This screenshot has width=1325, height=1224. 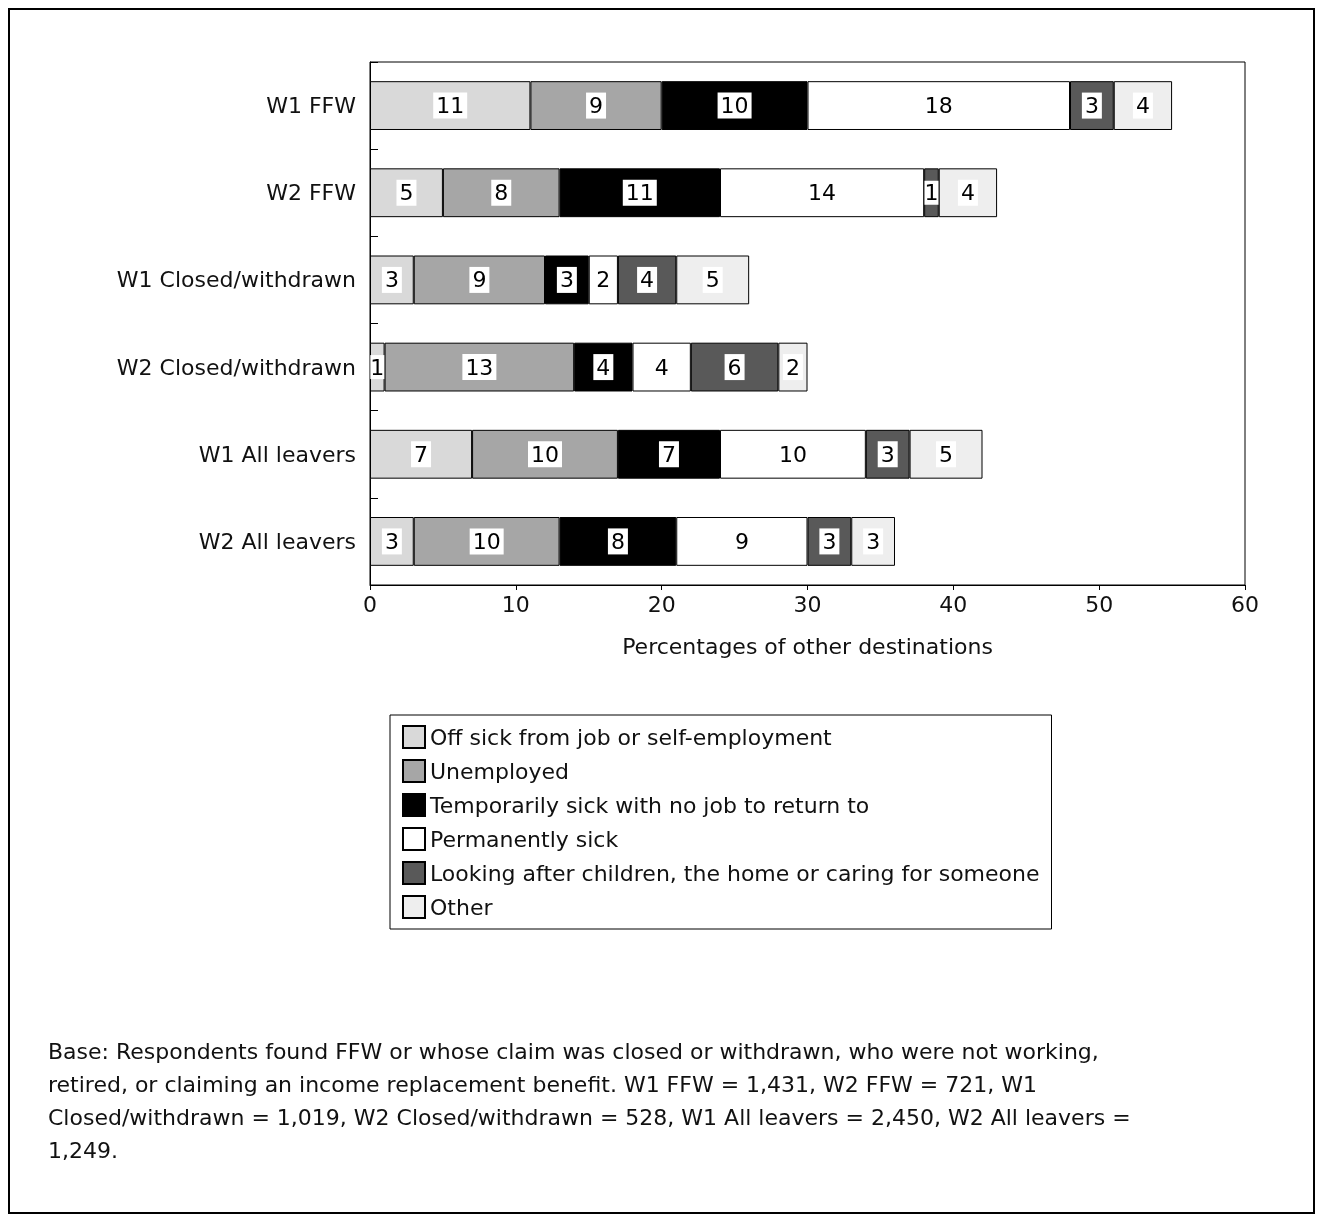 I want to click on text: Base: Respondents found FFW or whose claim was closed or withdrawn, who were not working, retired, or claiming an income replacement benefit. W1 FFW = 1,431, W2 FFW = 721, W1 Closed/withdrawn = 1,019, W2 Closed/withdrawn = 528, W1 All leavers = 2,450, W2 All leavers = 1,249., so click(x=590, y=1101).